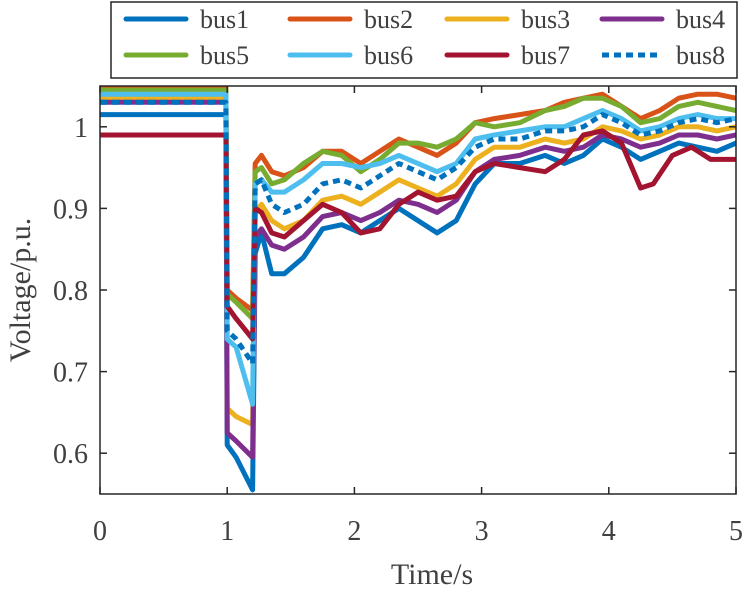  What do you see at coordinates (70, 209) in the screenshot?
I see `y-tick-label: 0.9` at bounding box center [70, 209].